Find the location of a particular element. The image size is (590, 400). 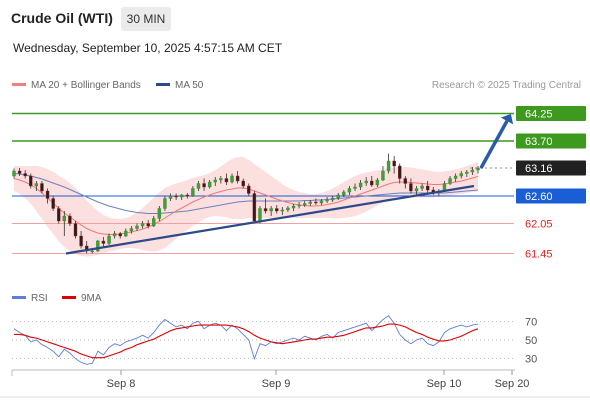

legend-item-ma20: MA 20 + Bollinger Bands is located at coordinates (76, 85).